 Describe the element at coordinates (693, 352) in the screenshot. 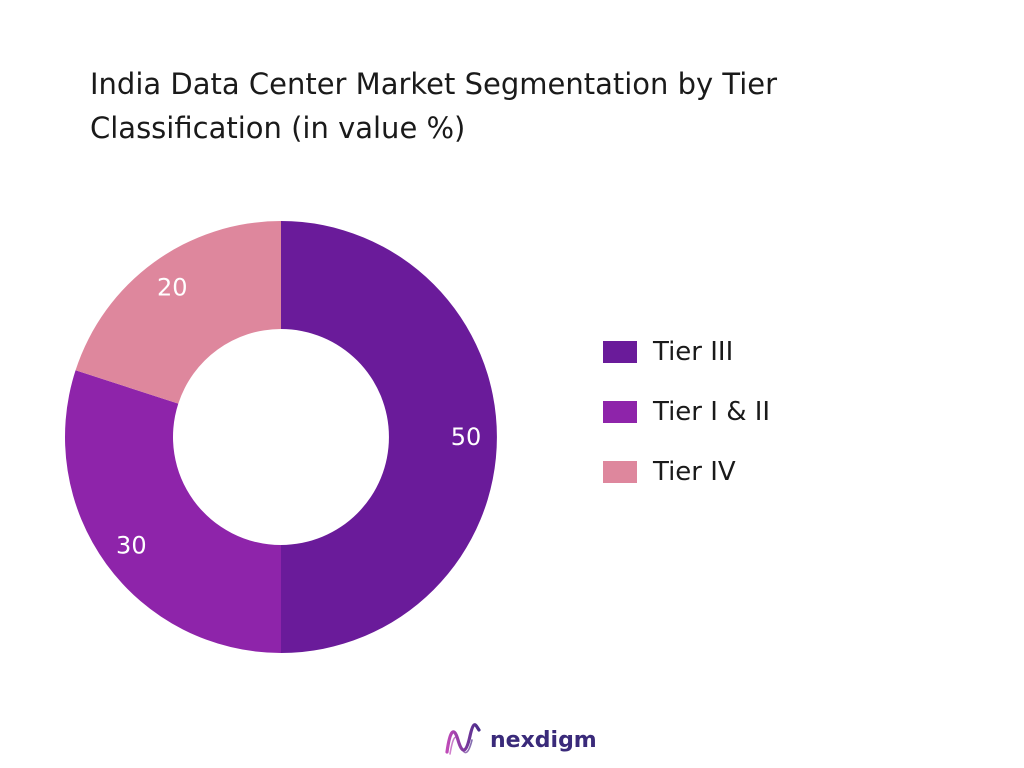

I see `legend-label: Tier III` at that location.